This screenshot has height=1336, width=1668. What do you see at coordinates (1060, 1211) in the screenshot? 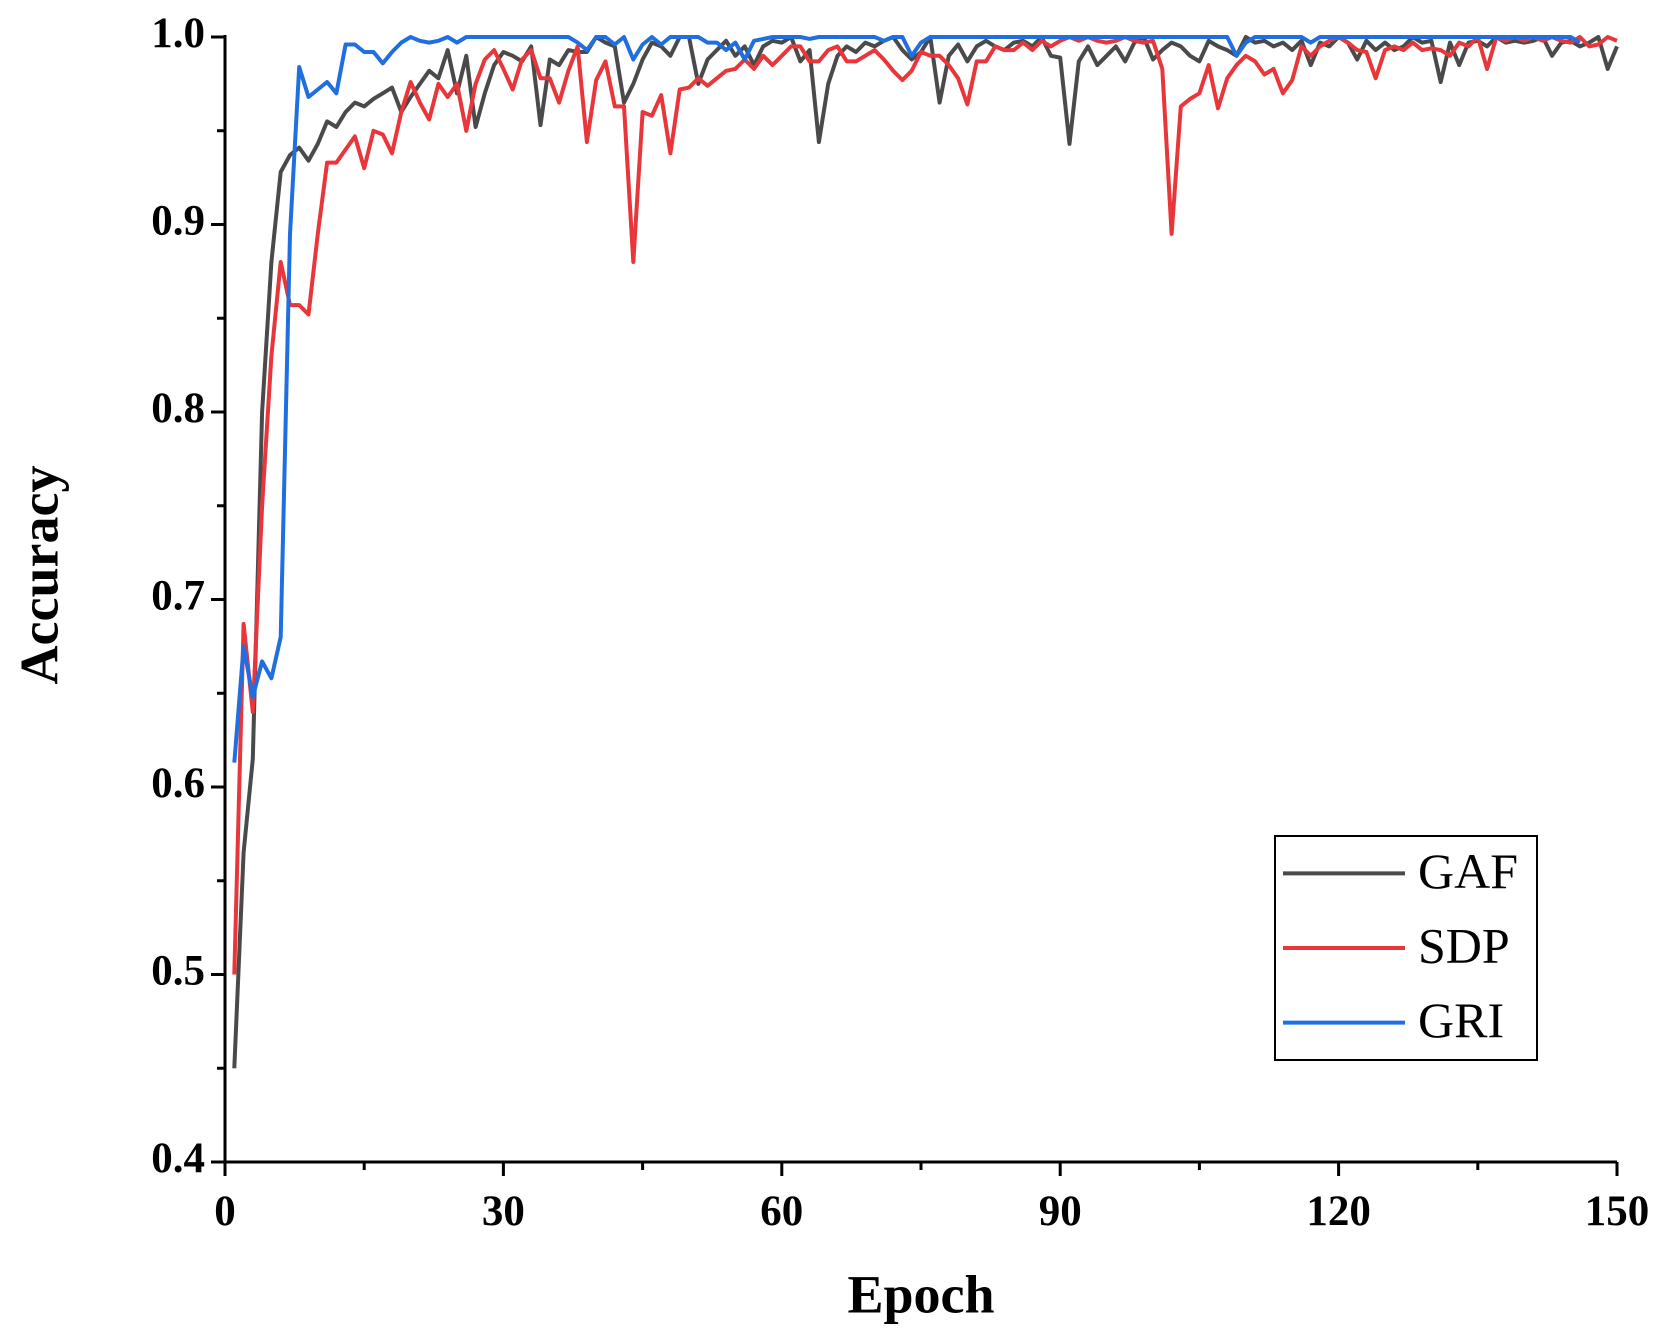
I see `x-tick-label: 90` at bounding box center [1060, 1211].